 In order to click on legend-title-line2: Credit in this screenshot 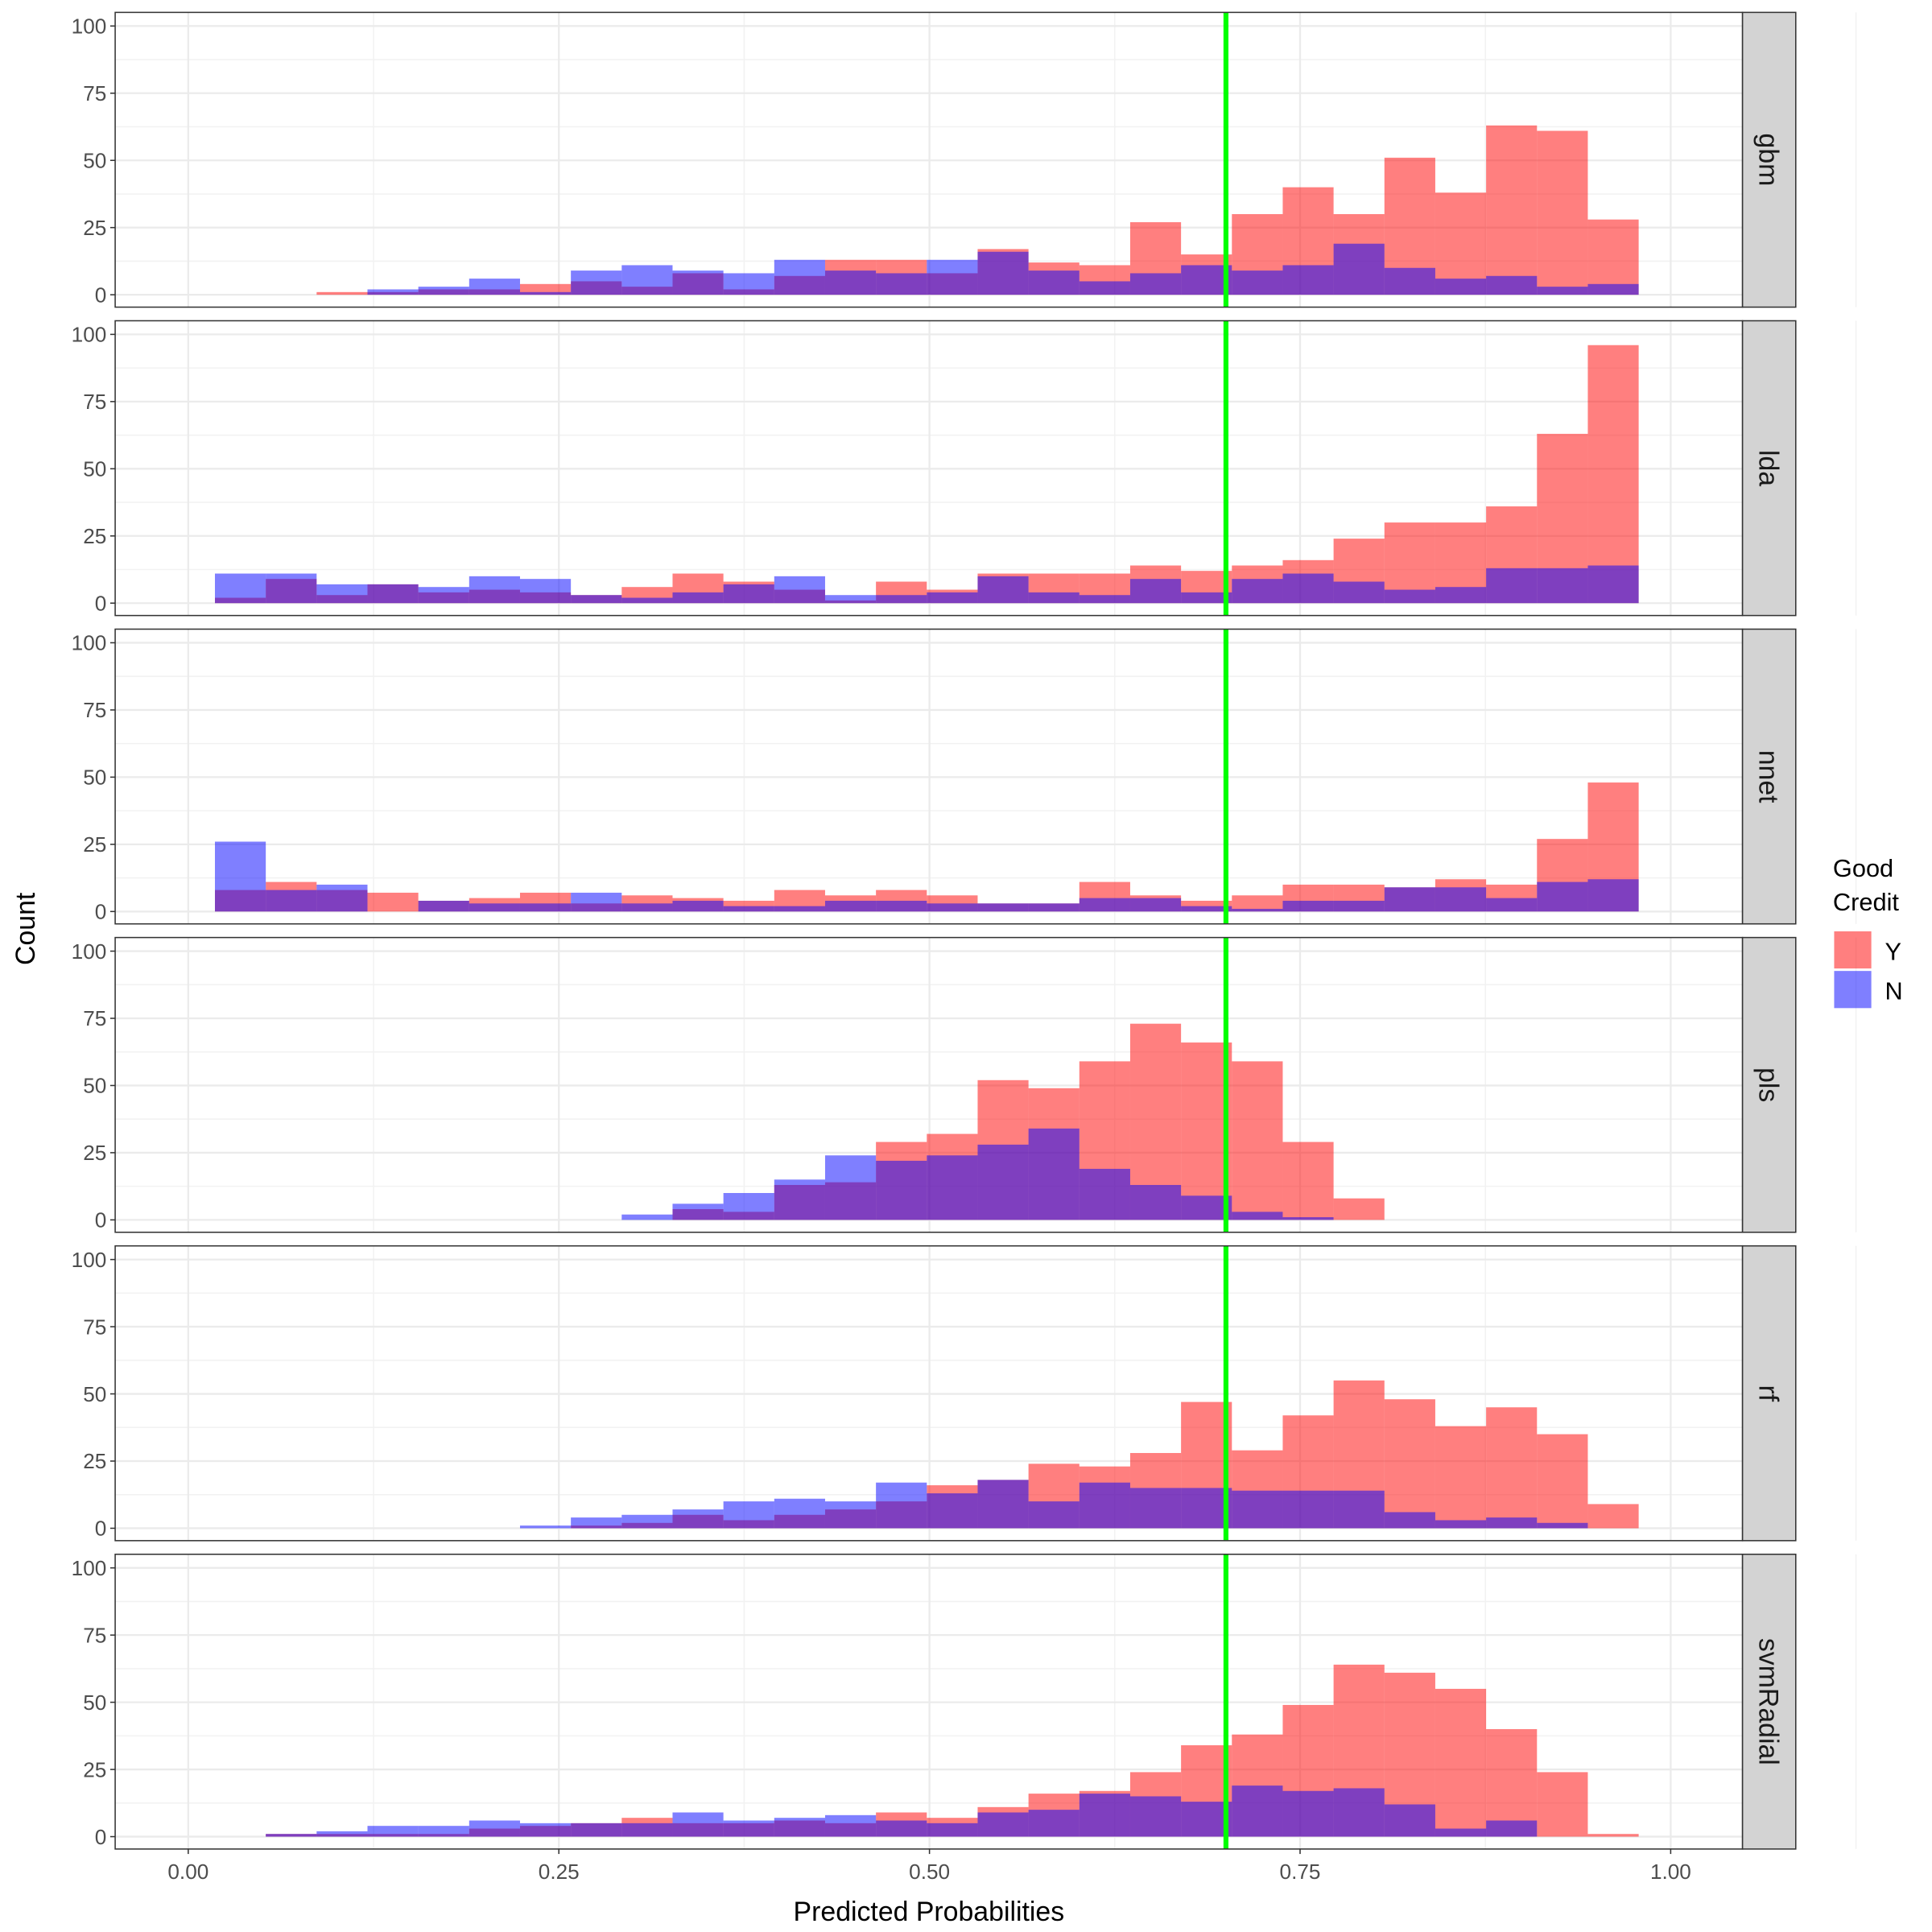, I will do `click(1866, 902)`.